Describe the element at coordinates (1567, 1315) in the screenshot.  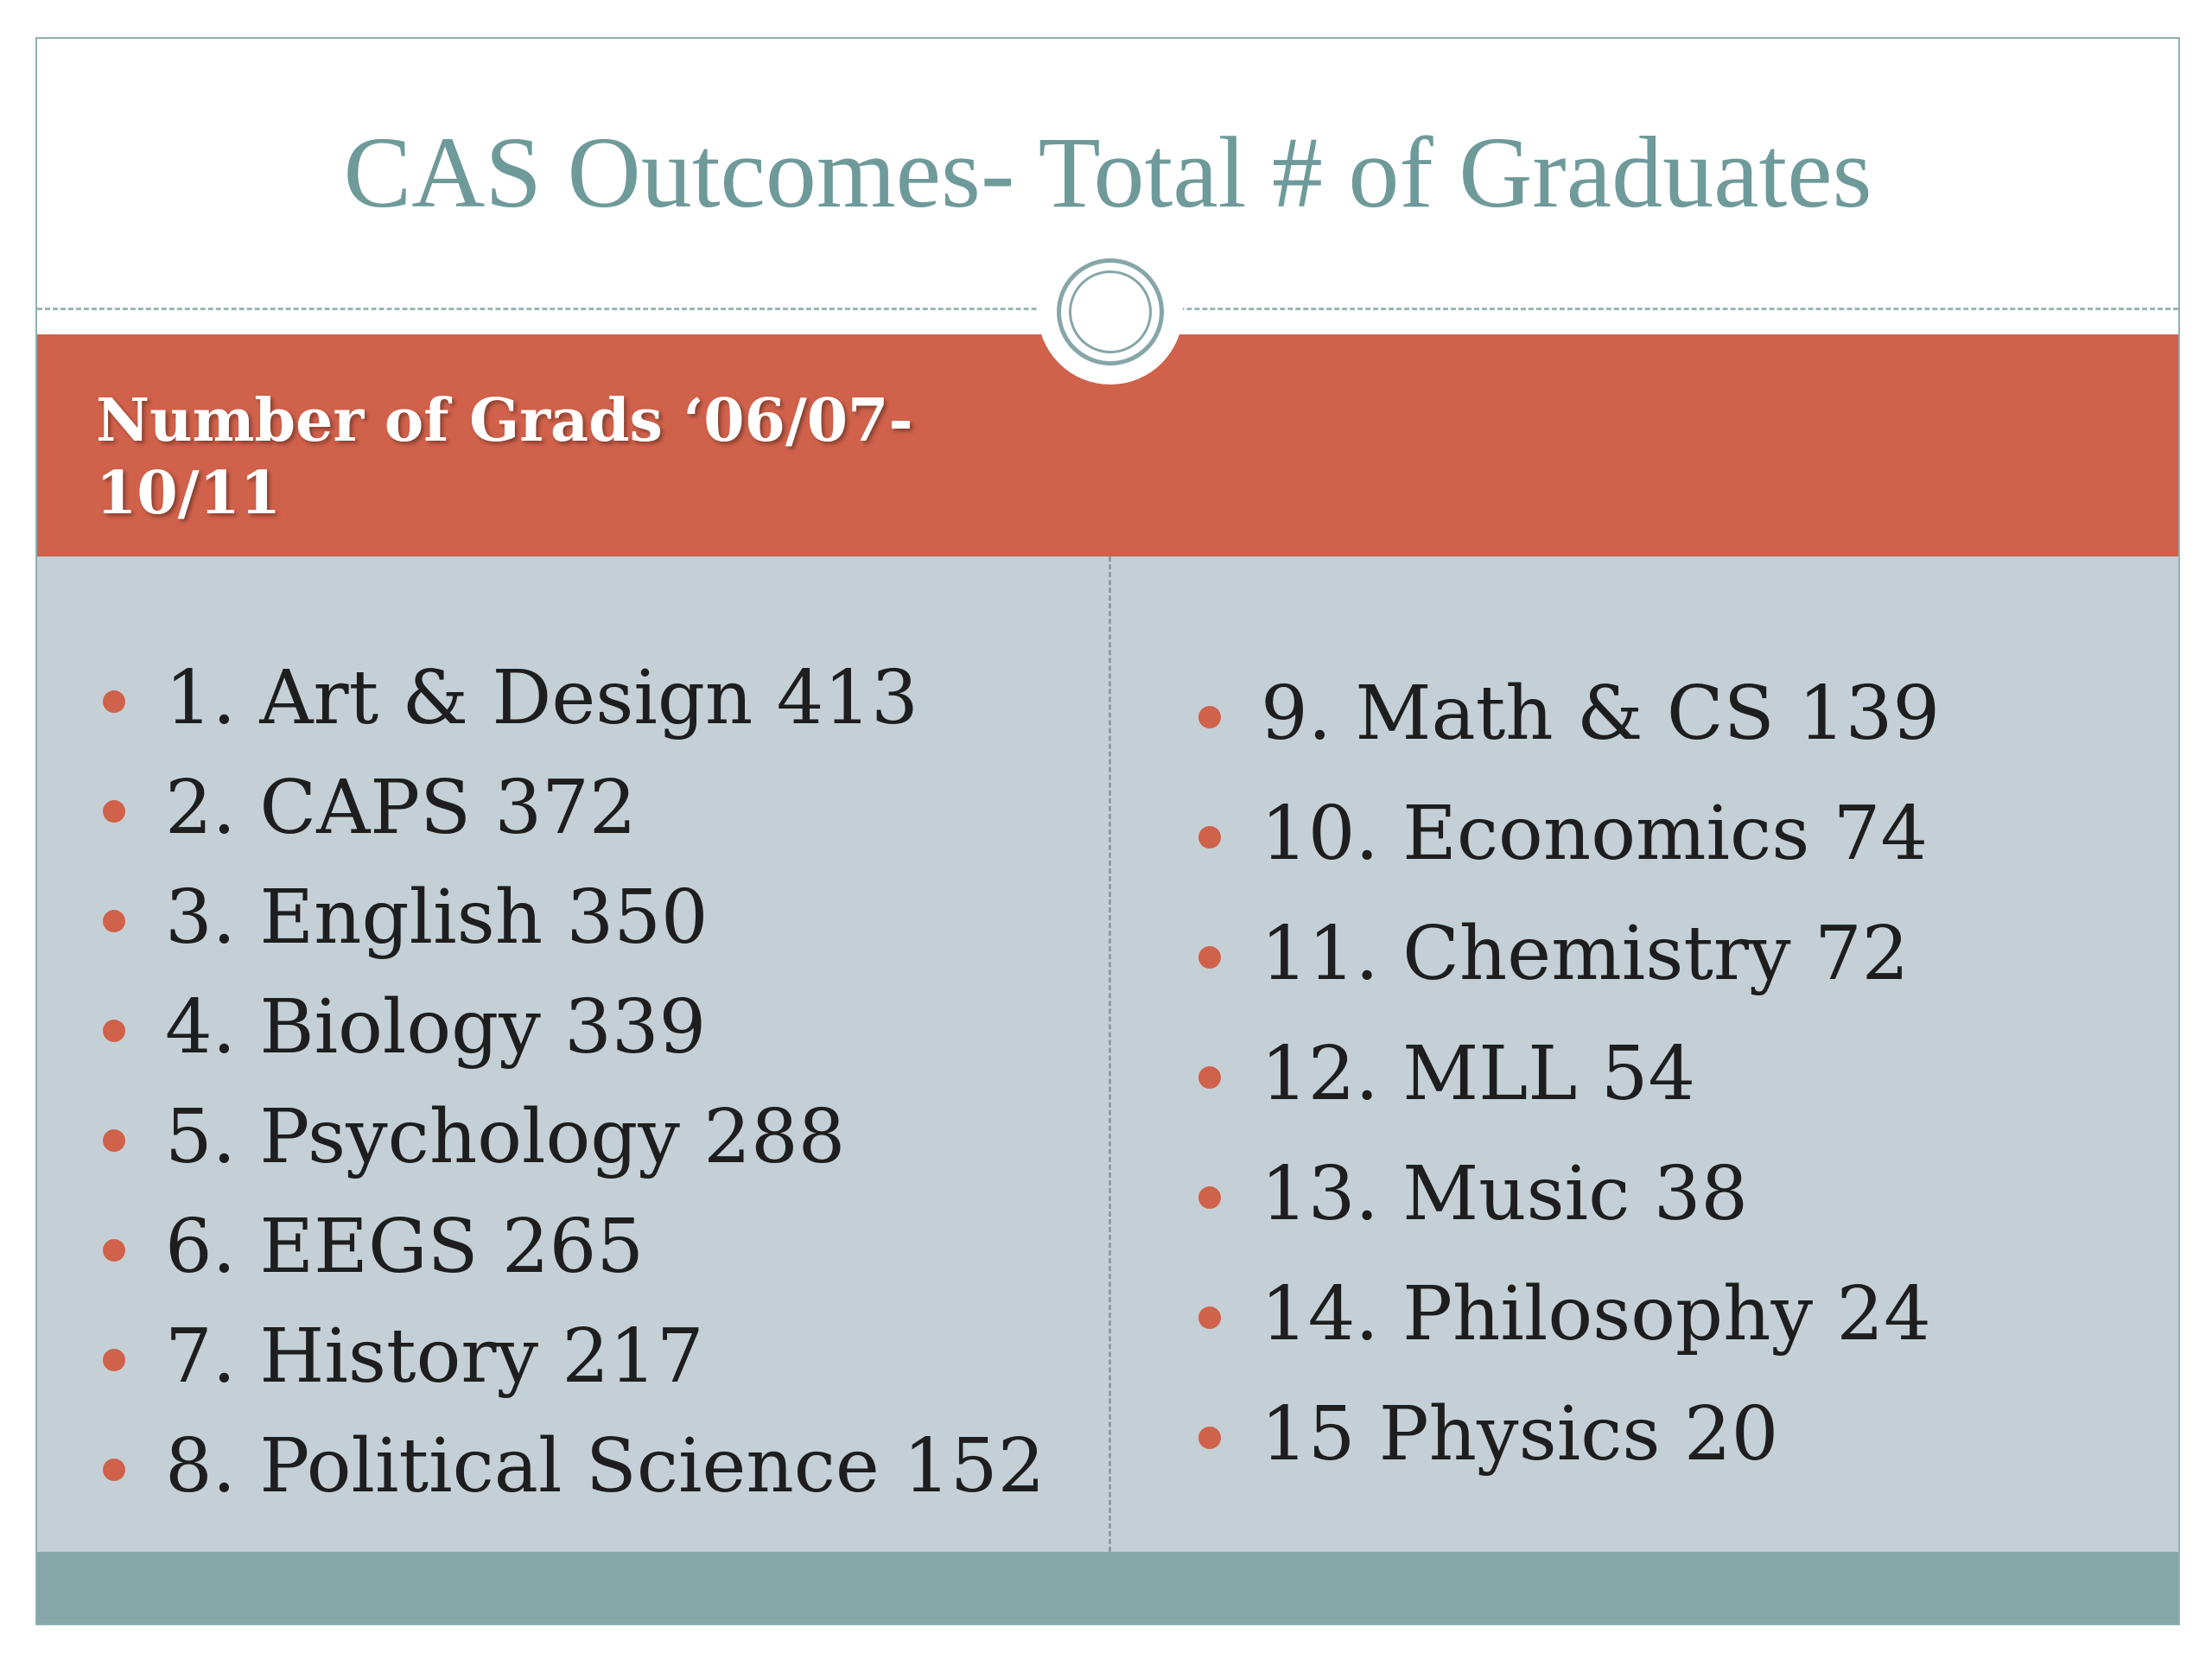
I see `list-item: 14. Philosophy 24` at that location.